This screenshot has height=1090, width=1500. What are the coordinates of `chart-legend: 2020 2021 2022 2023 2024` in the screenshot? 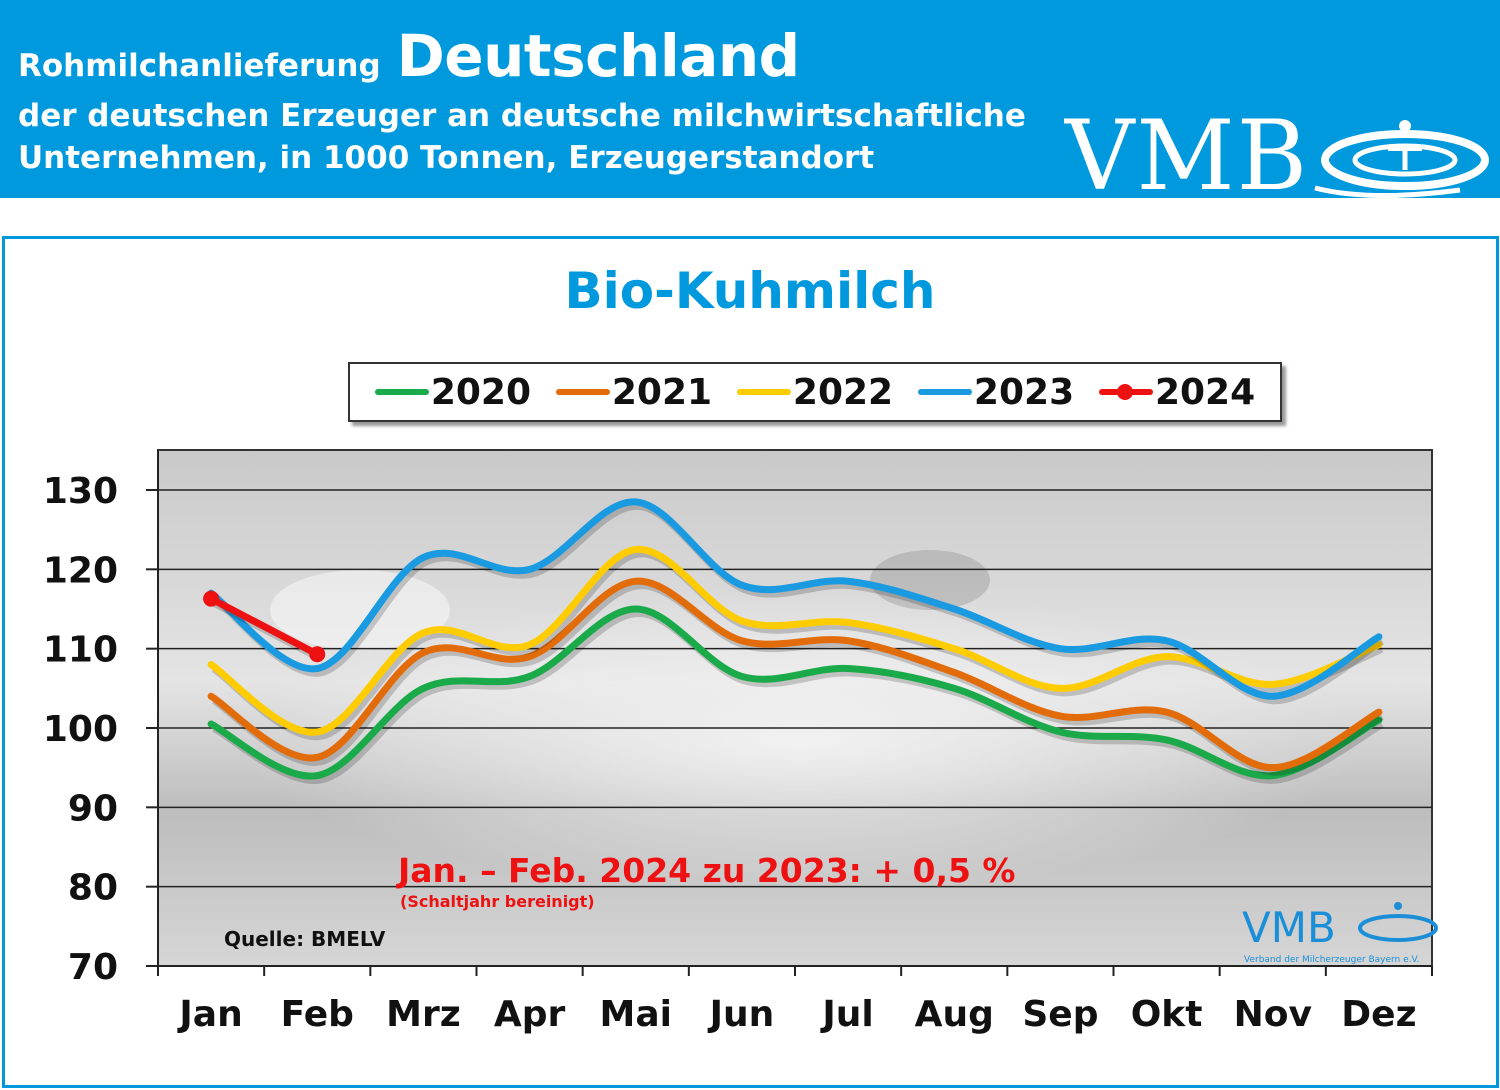 It's located at (815, 392).